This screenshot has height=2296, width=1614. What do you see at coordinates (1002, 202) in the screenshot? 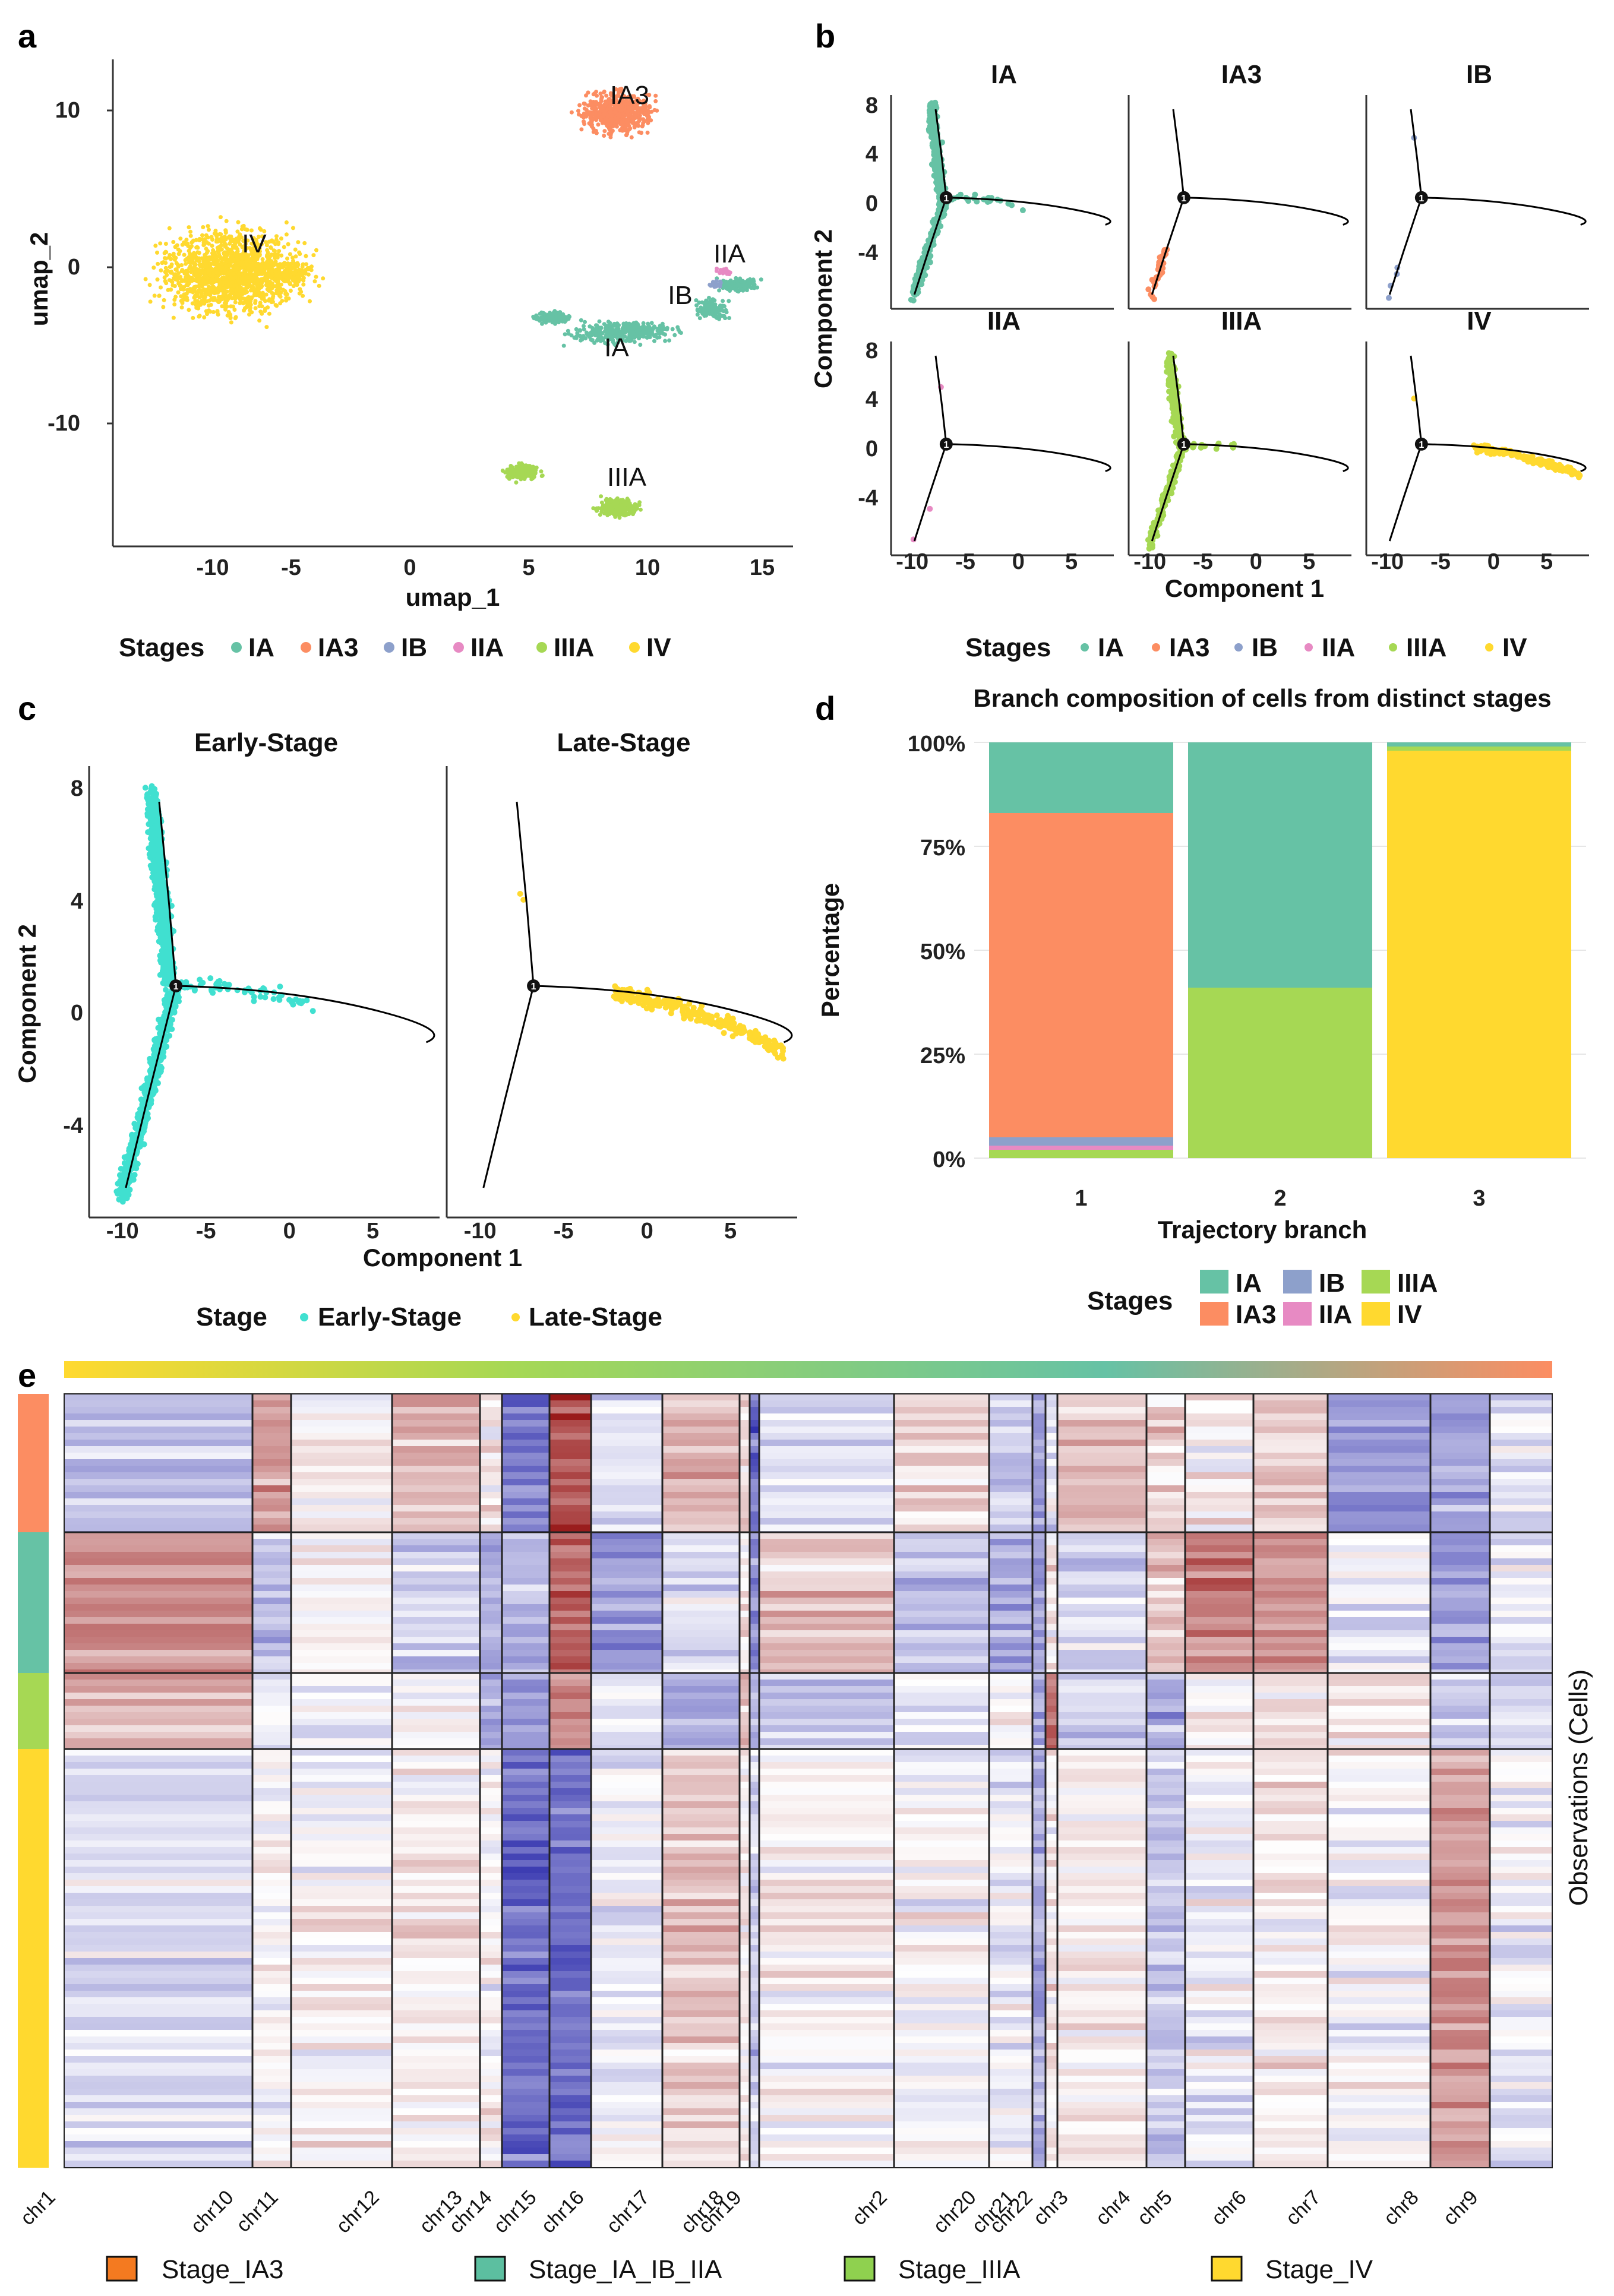
I see `b-facet-ia: 1` at bounding box center [1002, 202].